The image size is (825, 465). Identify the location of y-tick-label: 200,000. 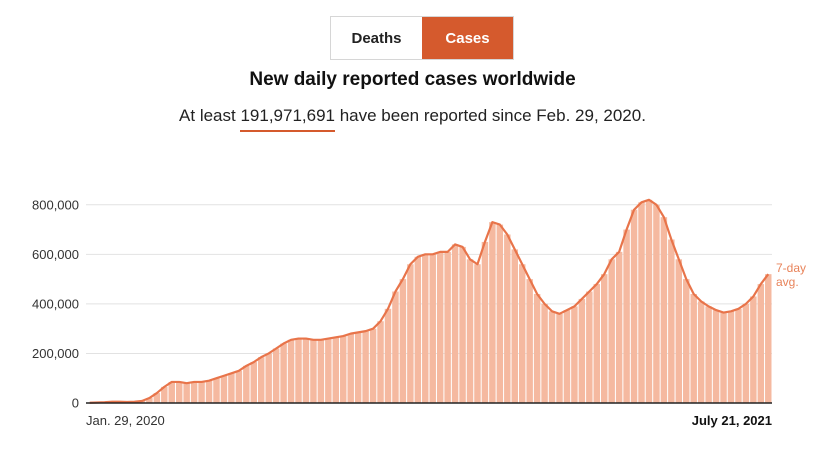
(55, 353).